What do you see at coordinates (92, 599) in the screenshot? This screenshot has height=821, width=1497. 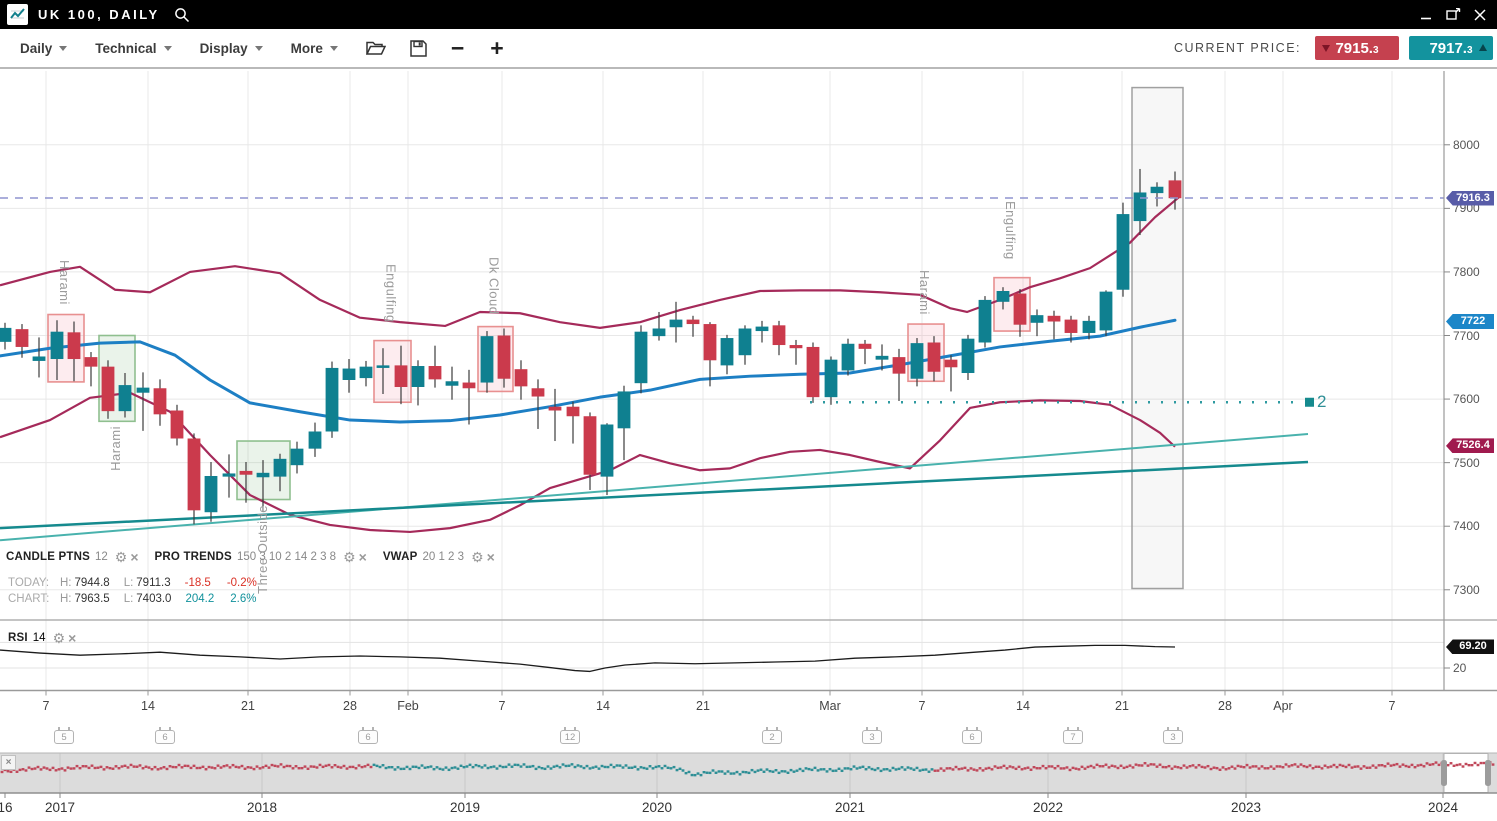 I see `chart-high-value: 7963.5` at bounding box center [92, 599].